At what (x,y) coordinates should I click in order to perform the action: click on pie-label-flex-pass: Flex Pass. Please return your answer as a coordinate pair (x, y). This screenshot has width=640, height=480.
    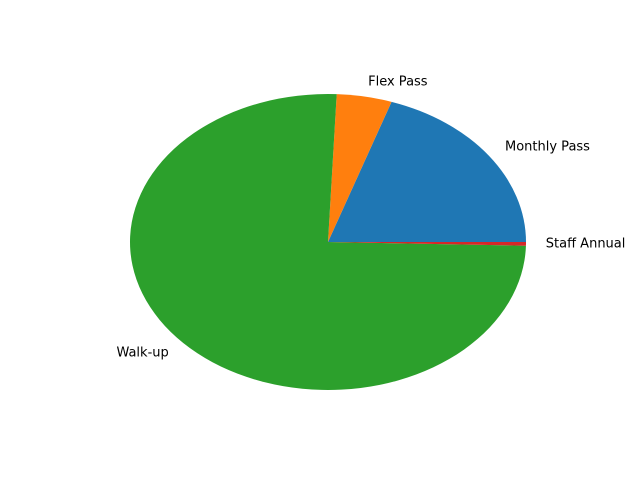
    Looking at the image, I should click on (398, 81).